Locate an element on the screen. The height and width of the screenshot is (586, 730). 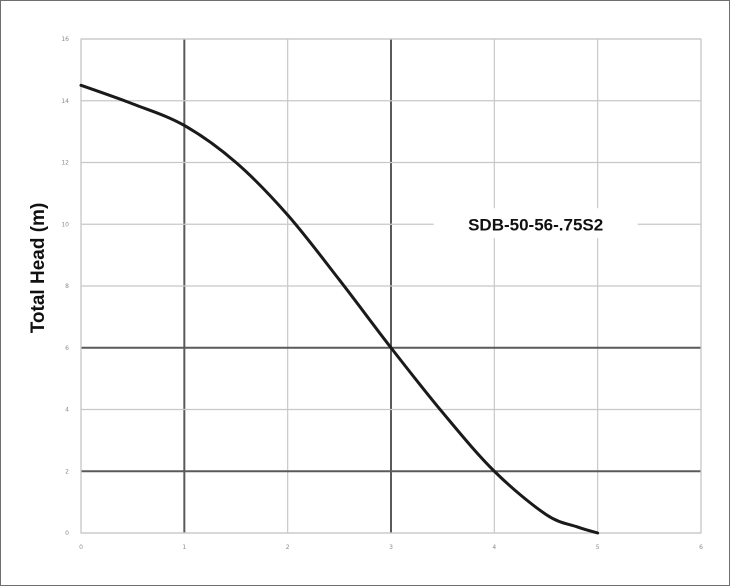
y-tick-label-2: 2 is located at coordinates (67, 471).